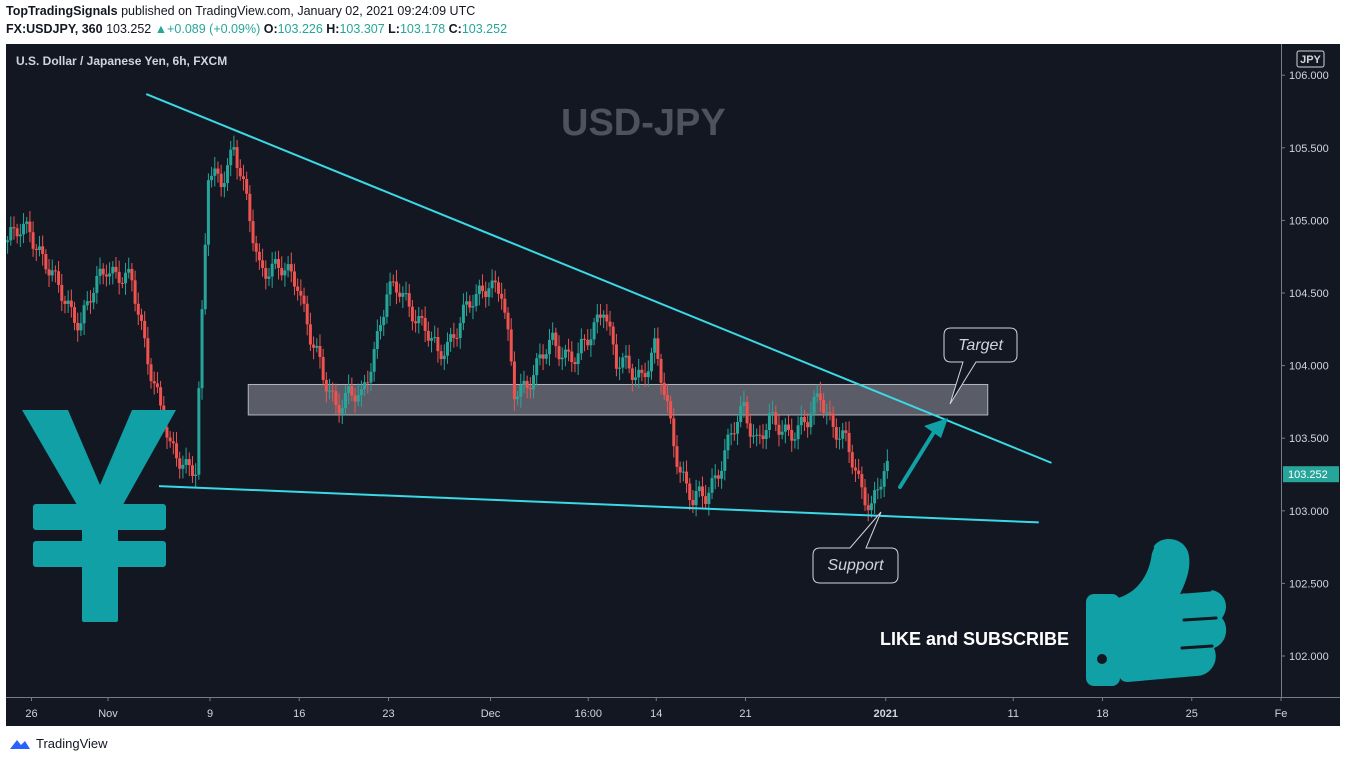 The height and width of the screenshot is (763, 1348). I want to click on chart-title: U.S. Dollar / Japanese Yen, 6h, FXCM, so click(121, 61).